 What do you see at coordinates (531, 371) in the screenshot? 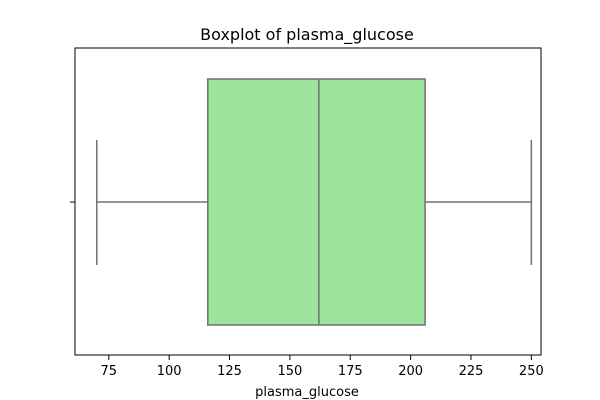
I see `x-tick-label: 250` at bounding box center [531, 371].